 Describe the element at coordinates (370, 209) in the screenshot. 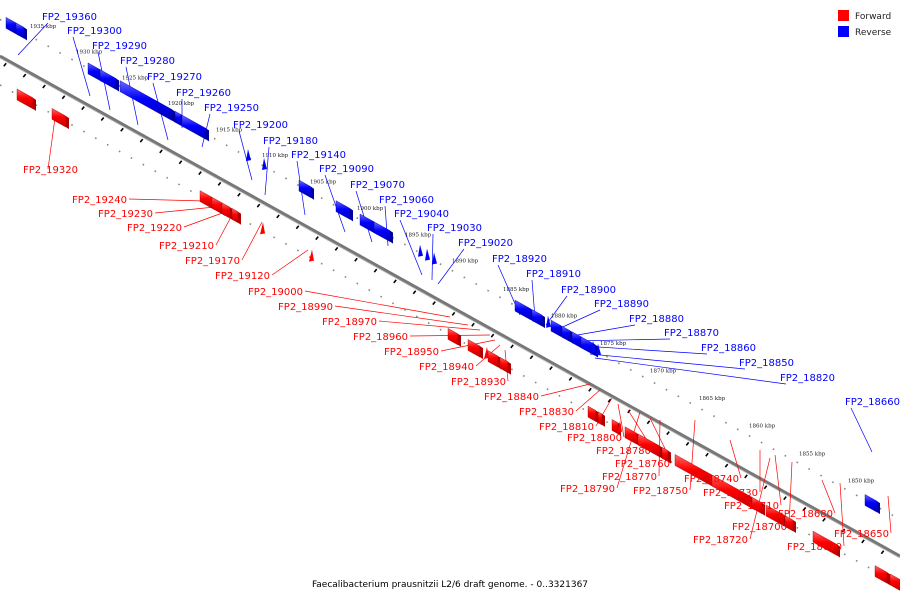

I see `kbp-tick-label: 1900 kbp` at that location.